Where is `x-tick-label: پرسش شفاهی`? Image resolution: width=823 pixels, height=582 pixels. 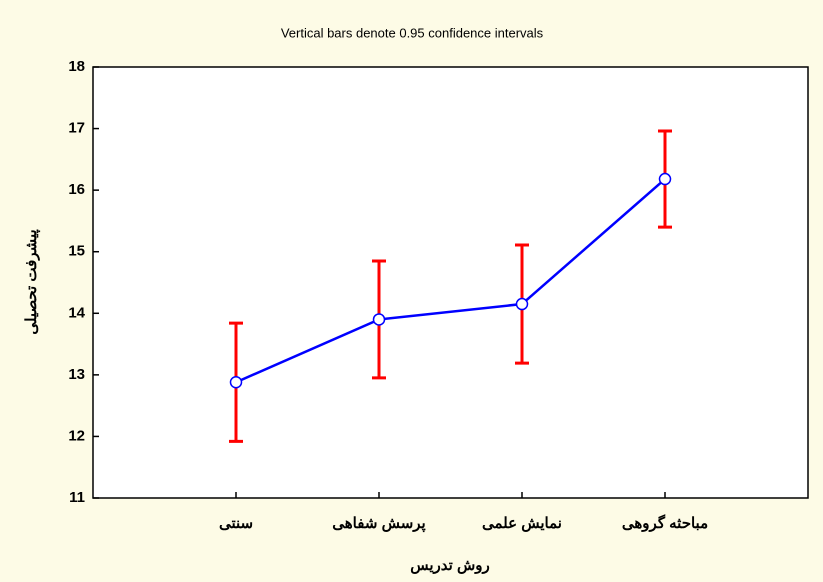 x-tick-label: پرسش شفاهی is located at coordinates (378, 524).